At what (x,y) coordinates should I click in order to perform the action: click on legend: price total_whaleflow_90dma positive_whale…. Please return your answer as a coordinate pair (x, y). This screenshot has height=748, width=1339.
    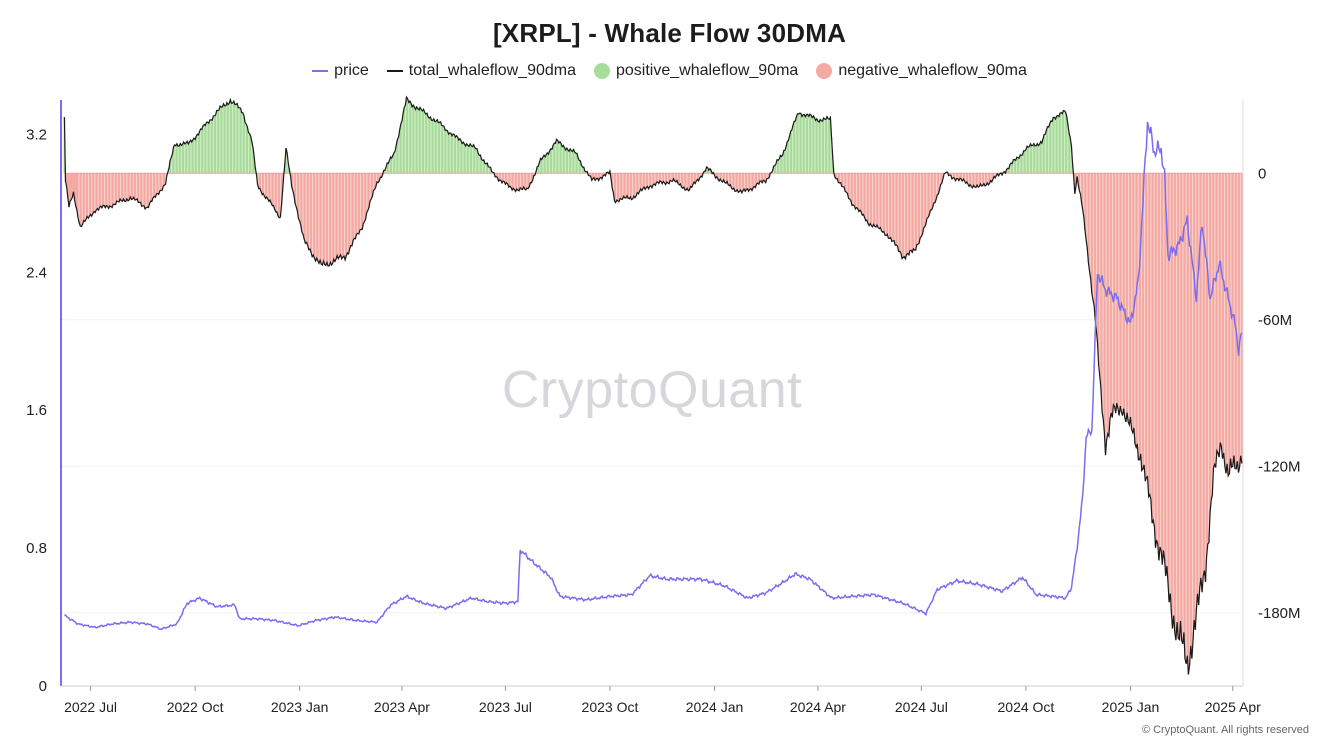
    Looking at the image, I should click on (669, 71).